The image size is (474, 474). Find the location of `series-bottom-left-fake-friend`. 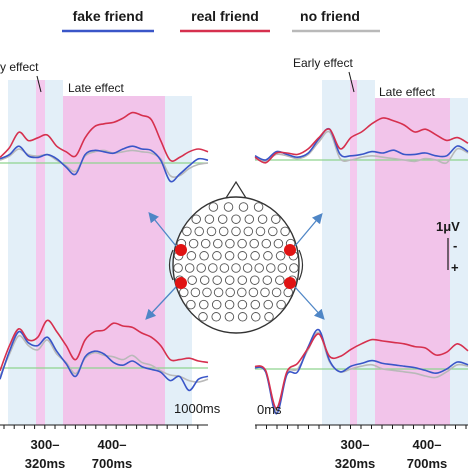

series-bottom-left-fake-friend is located at coordinates (104, 361).